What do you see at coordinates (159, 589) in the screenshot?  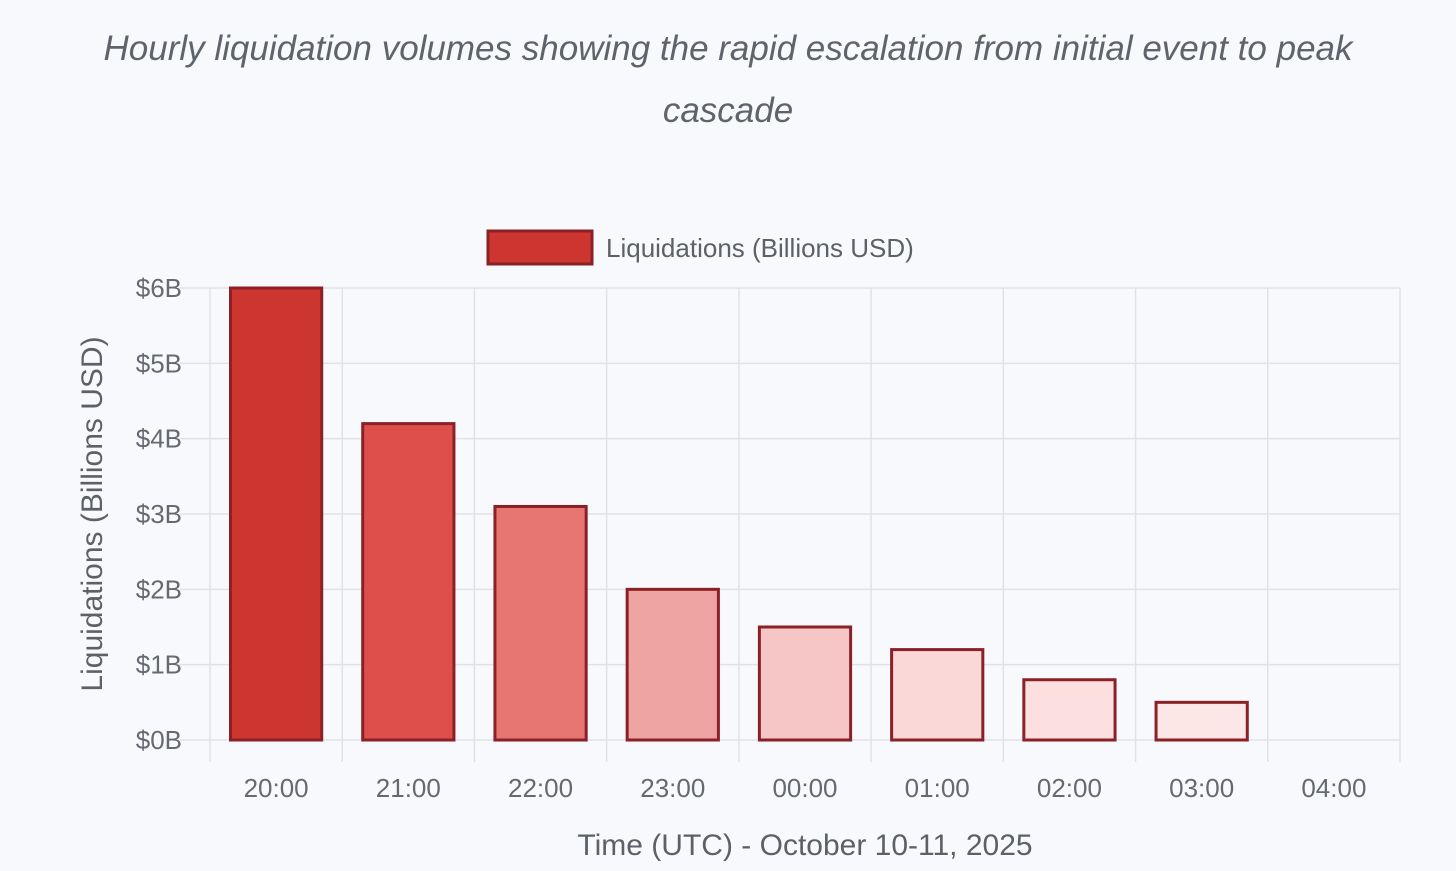 I see `y-tick-label: $2B` at bounding box center [159, 589].